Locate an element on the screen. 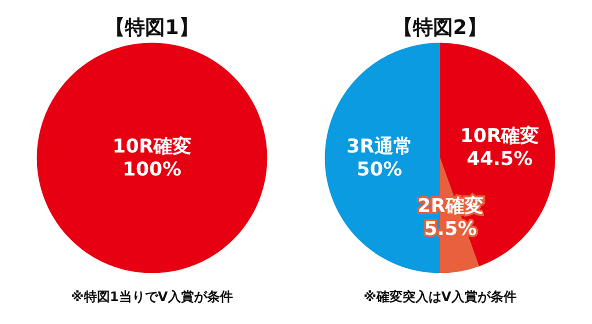 The height and width of the screenshot is (324, 592). text: ※確変突入はV入賞が条件 is located at coordinates (440, 297).